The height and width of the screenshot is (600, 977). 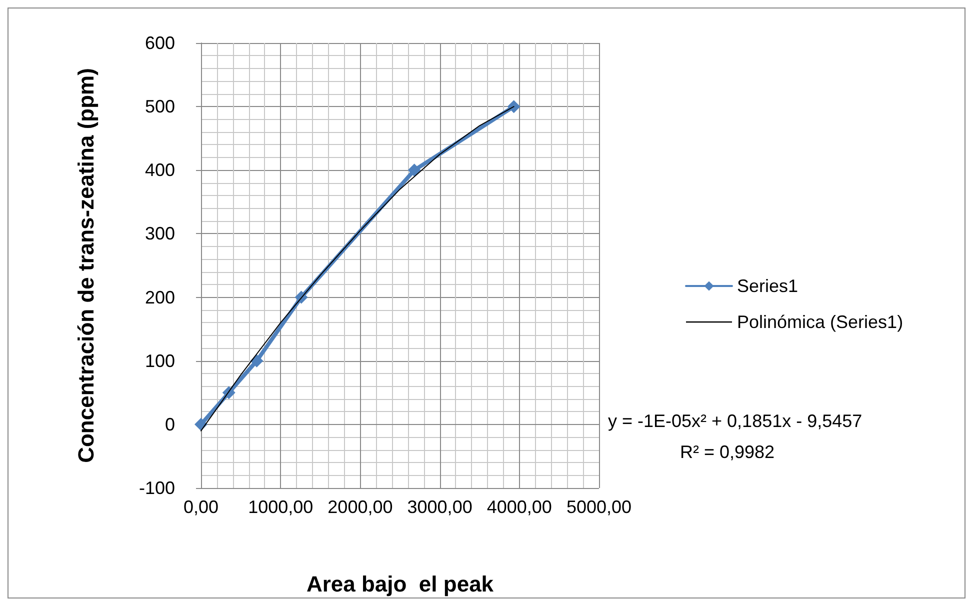 What do you see at coordinates (281, 507) in the screenshot?
I see `x-tick-label: 1000,00` at bounding box center [281, 507].